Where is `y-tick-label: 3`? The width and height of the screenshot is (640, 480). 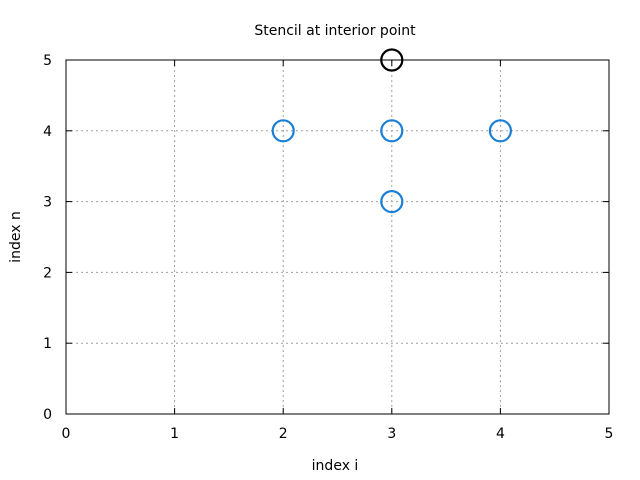 y-tick-label: 3 is located at coordinates (47, 203).